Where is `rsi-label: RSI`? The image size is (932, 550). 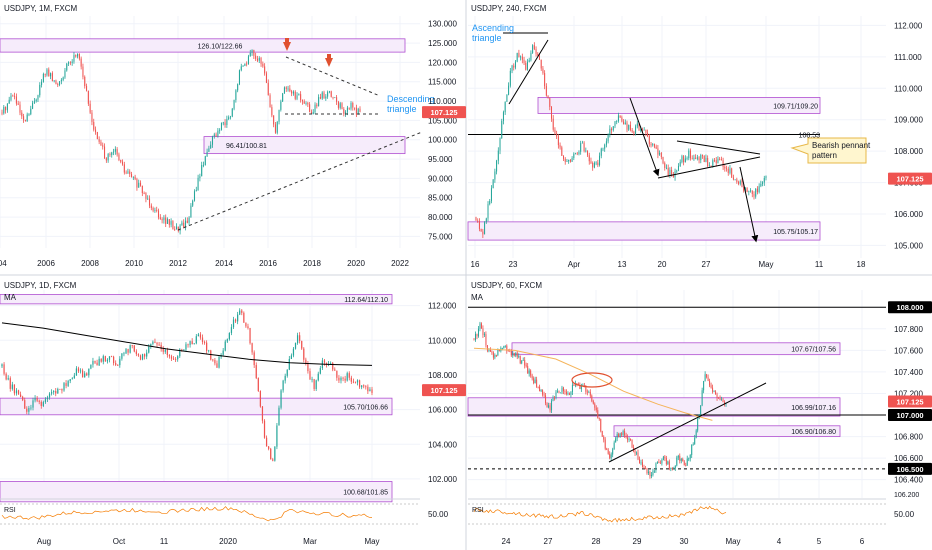 rsi-label: RSI is located at coordinates (10, 510).